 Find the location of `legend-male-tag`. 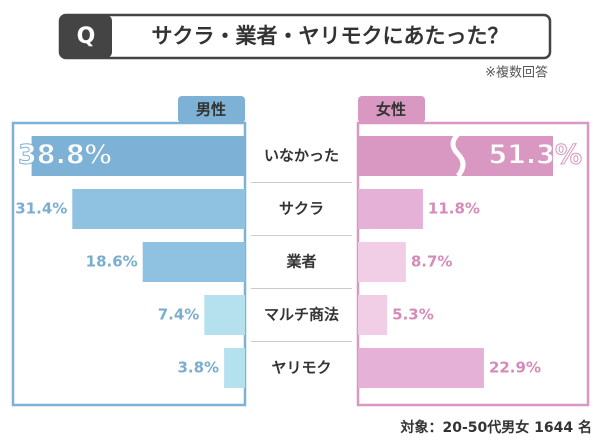

legend-male-tag is located at coordinates (211, 109).